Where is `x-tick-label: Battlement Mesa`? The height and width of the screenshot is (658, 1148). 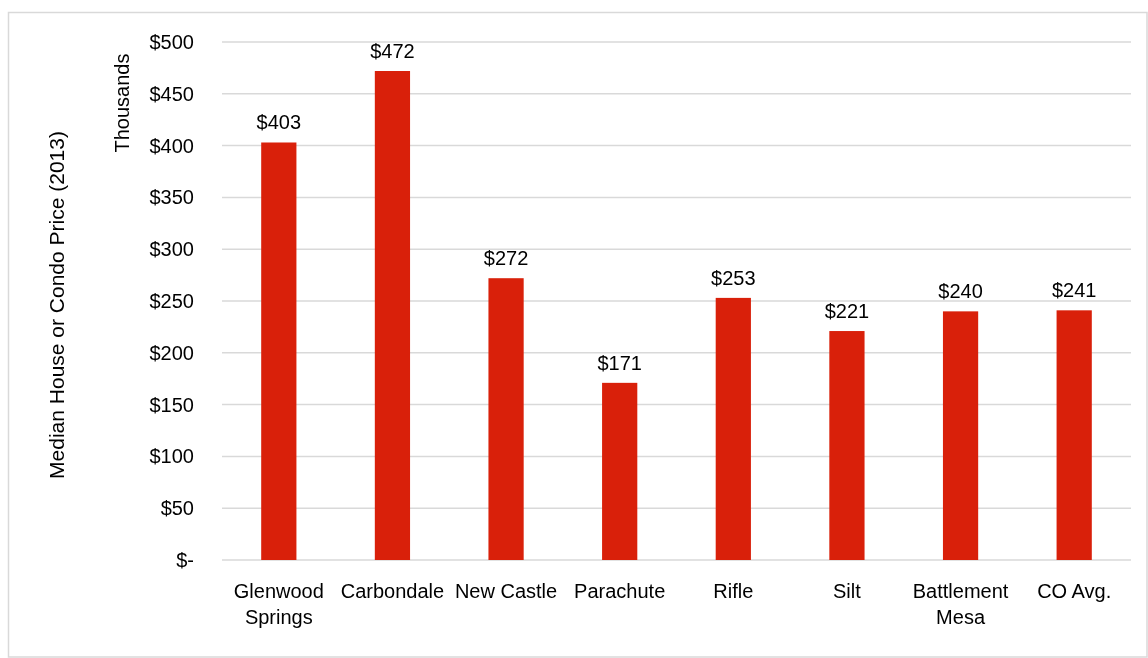
x-tick-label: Battlement Mesa is located at coordinates (960, 604).